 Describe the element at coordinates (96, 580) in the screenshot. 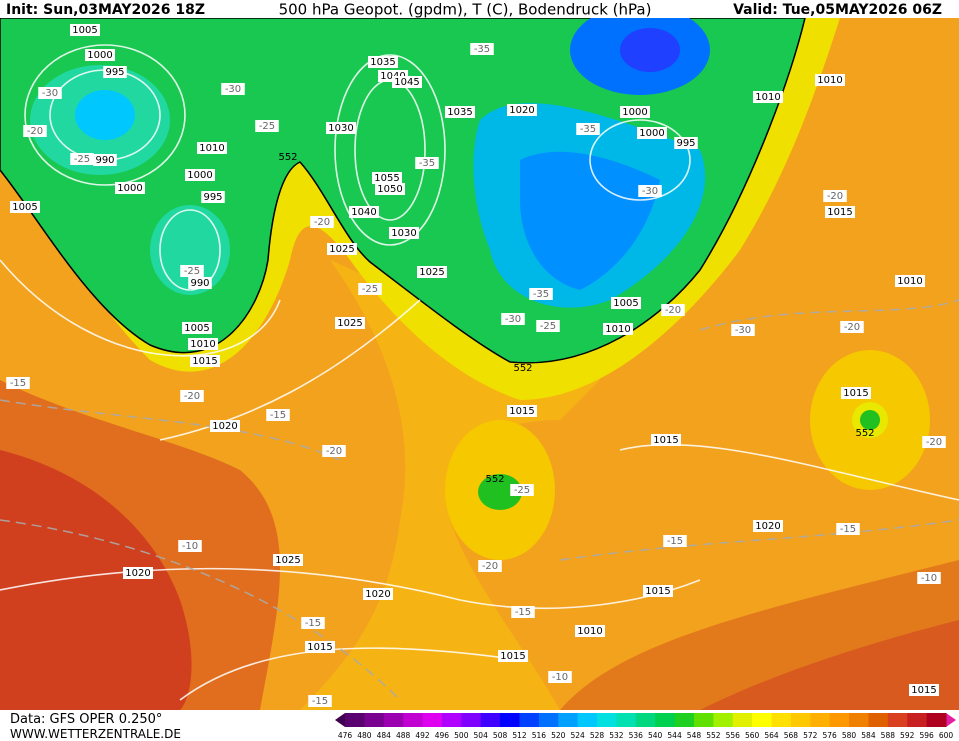

I see `warm-area` at that location.